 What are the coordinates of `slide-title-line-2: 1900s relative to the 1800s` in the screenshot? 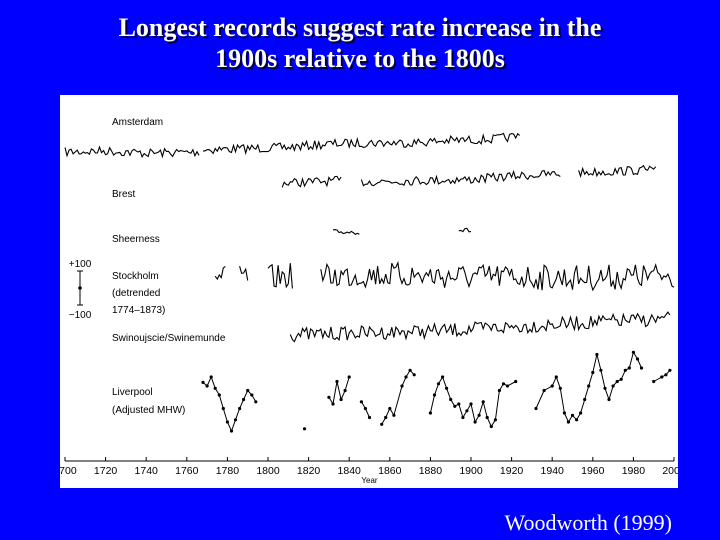 It's located at (360, 58).